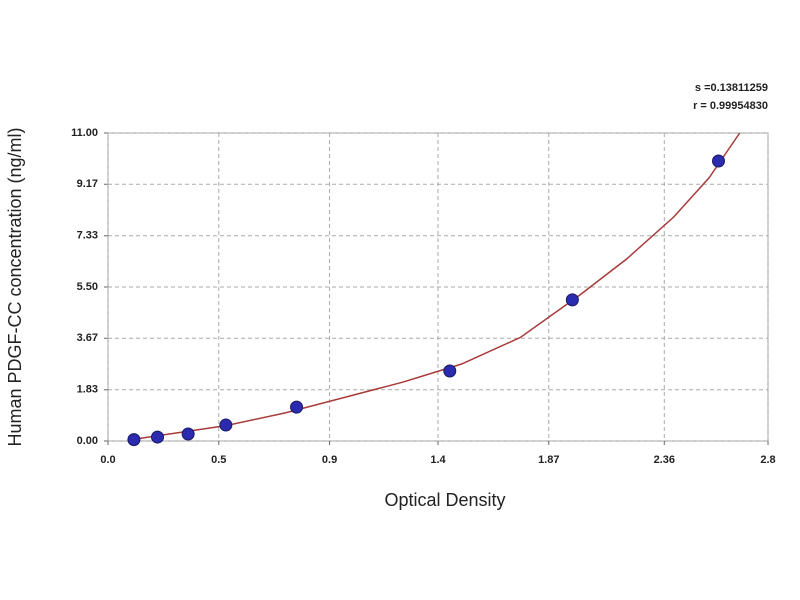  What do you see at coordinates (444, 500) in the screenshot?
I see `x-axis-label: Optical Density` at bounding box center [444, 500].